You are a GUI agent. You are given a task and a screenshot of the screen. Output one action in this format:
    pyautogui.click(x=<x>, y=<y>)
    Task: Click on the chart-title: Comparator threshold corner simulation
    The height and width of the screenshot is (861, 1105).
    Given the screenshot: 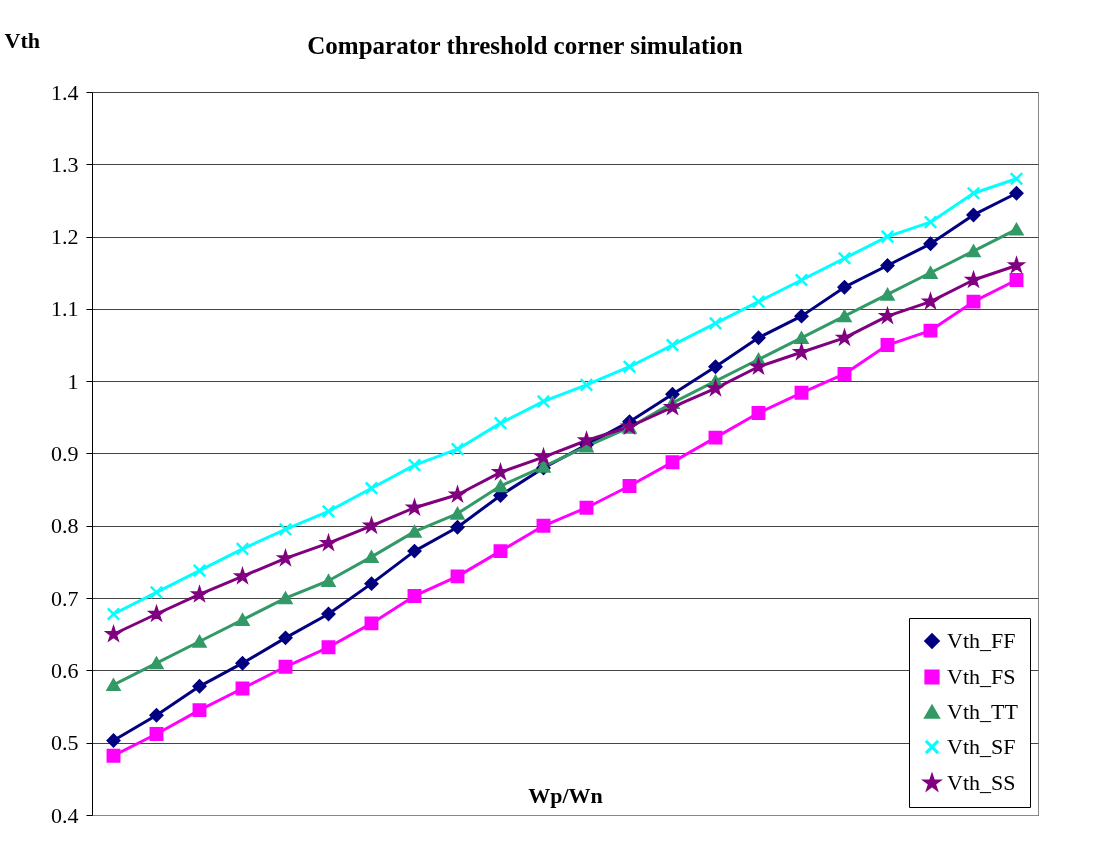 What is the action you would take?
    pyautogui.click(x=525, y=45)
    